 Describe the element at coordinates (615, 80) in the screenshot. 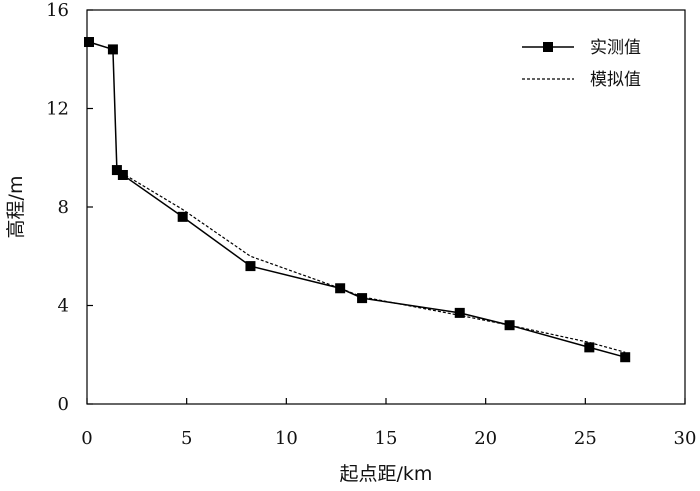

I see `legend-label-simulated: 模拟值` at that location.